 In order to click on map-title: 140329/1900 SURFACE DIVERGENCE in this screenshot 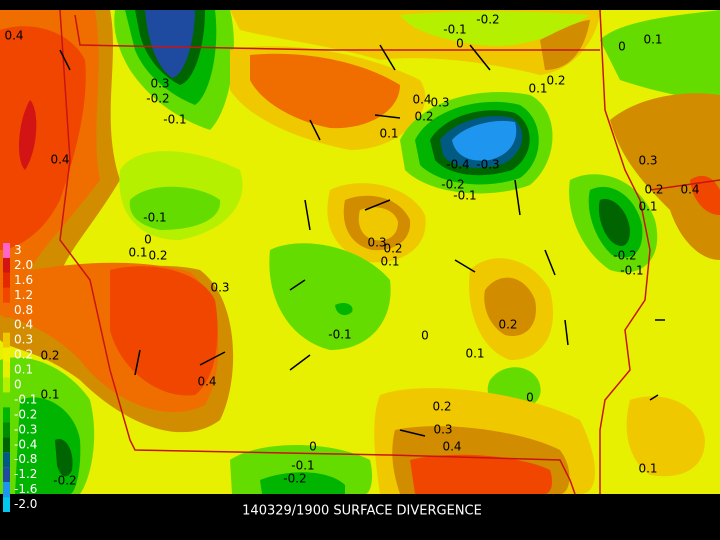, I will do `click(362, 511)`.